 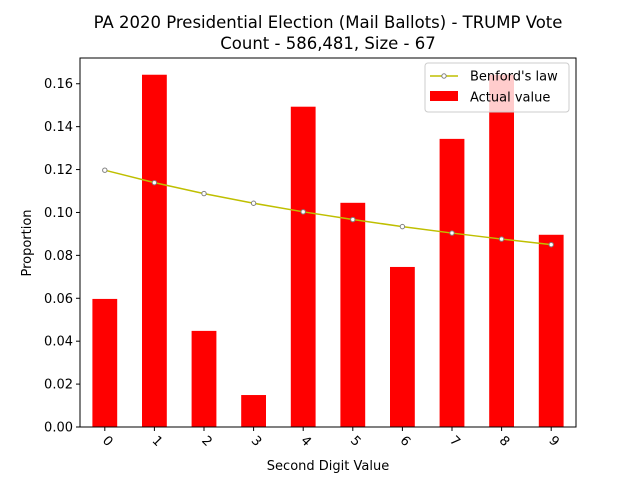 What do you see at coordinates (444, 76) in the screenshot?
I see `legend-benford-marker-swatch` at bounding box center [444, 76].